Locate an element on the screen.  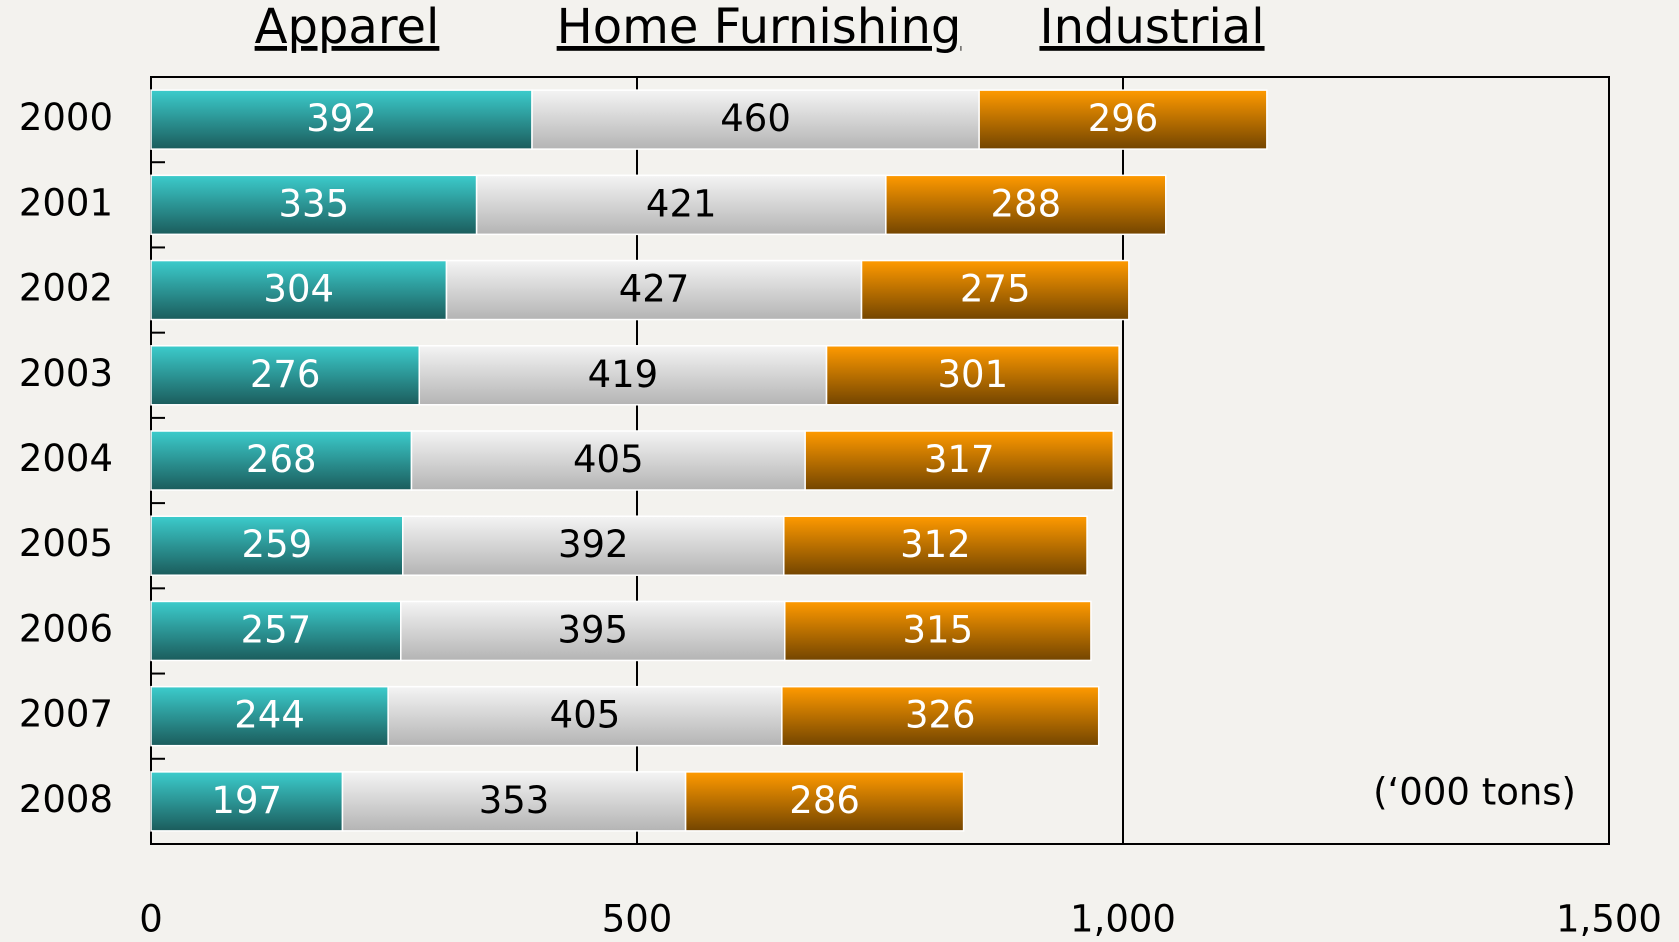
data-label: 296 is located at coordinates (1123, 118).